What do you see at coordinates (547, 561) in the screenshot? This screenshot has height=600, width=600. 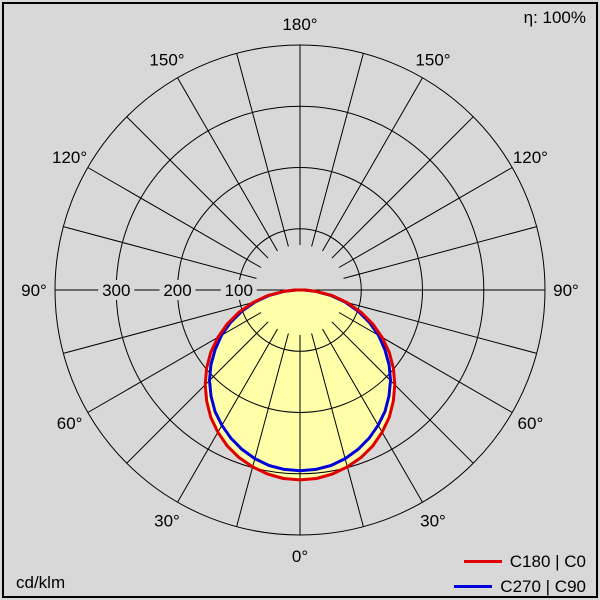 I see `legend-label-c180-c0: C180 | C0` at bounding box center [547, 561].